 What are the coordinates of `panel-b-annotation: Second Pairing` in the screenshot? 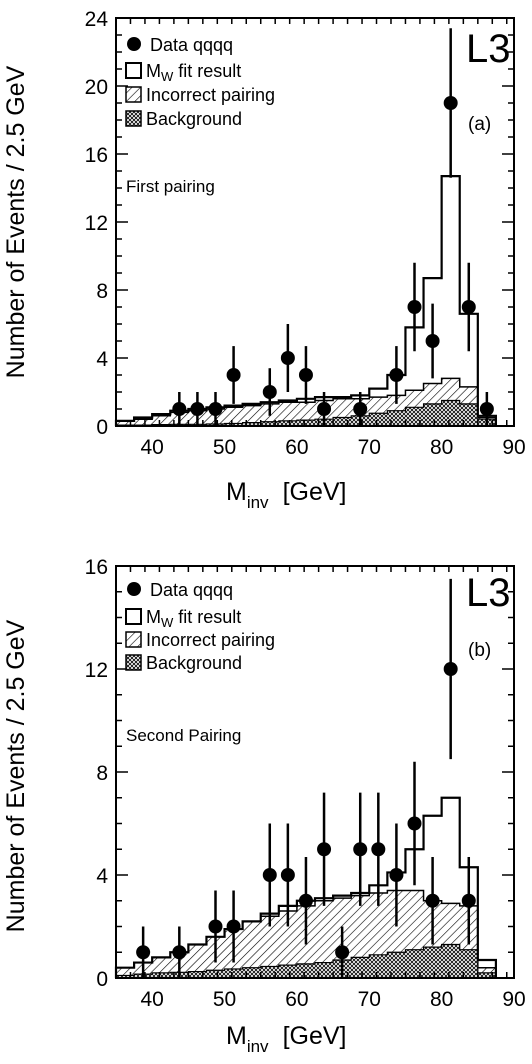 It's located at (183, 735).